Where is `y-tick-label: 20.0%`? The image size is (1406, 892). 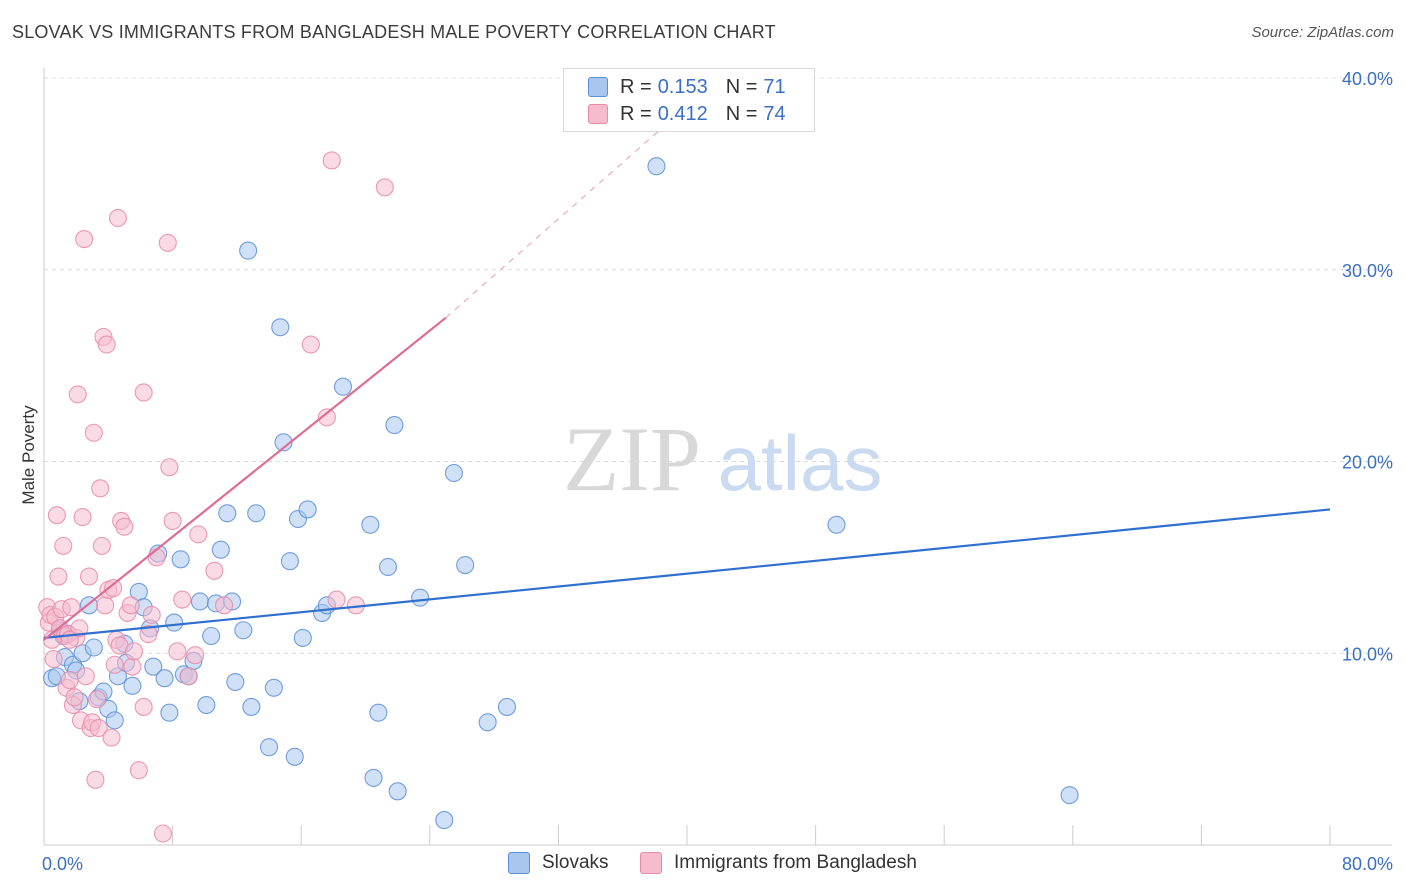 y-tick-label: 20.0% is located at coordinates (1367, 463).